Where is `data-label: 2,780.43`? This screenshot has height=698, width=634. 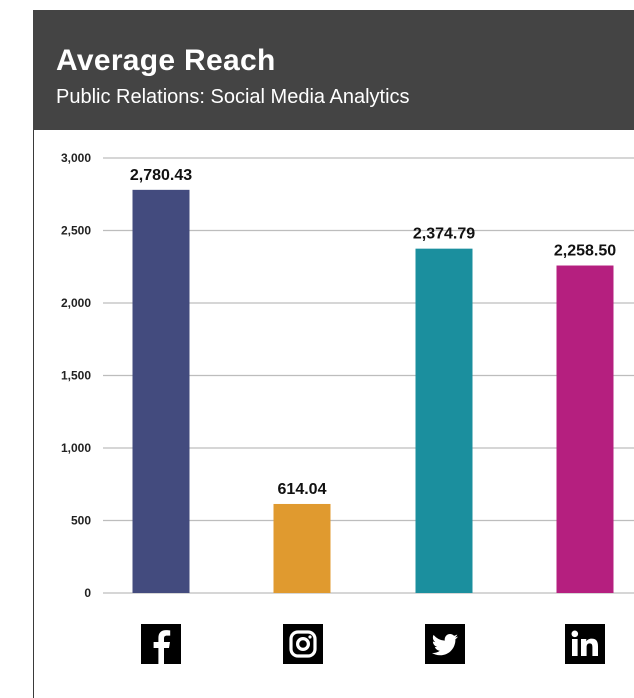 data-label: 2,780.43 is located at coordinates (161, 175).